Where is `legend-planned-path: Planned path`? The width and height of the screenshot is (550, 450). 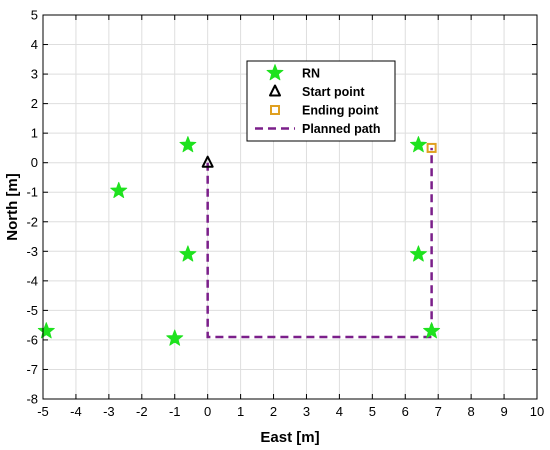 legend-planned-path: Planned path is located at coordinates (317, 129).